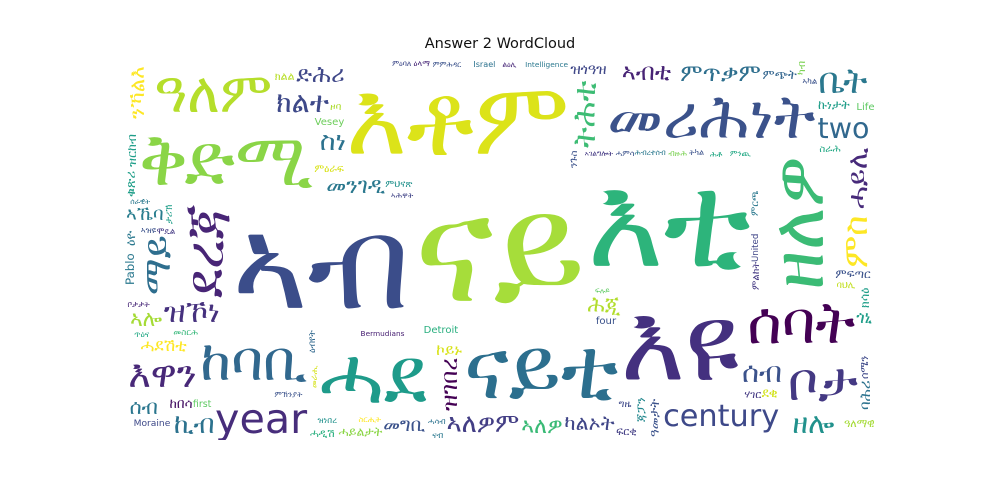 This screenshot has height=500, width=1000. What do you see at coordinates (336, 108) in the screenshot?
I see `word-105: ዞባ` at bounding box center [336, 108].